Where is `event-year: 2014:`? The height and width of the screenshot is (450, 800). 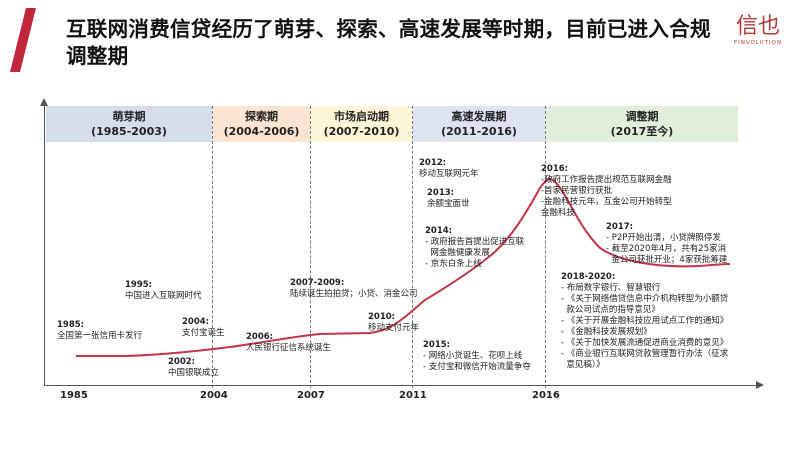 event-year: 2014: is located at coordinates (439, 231).